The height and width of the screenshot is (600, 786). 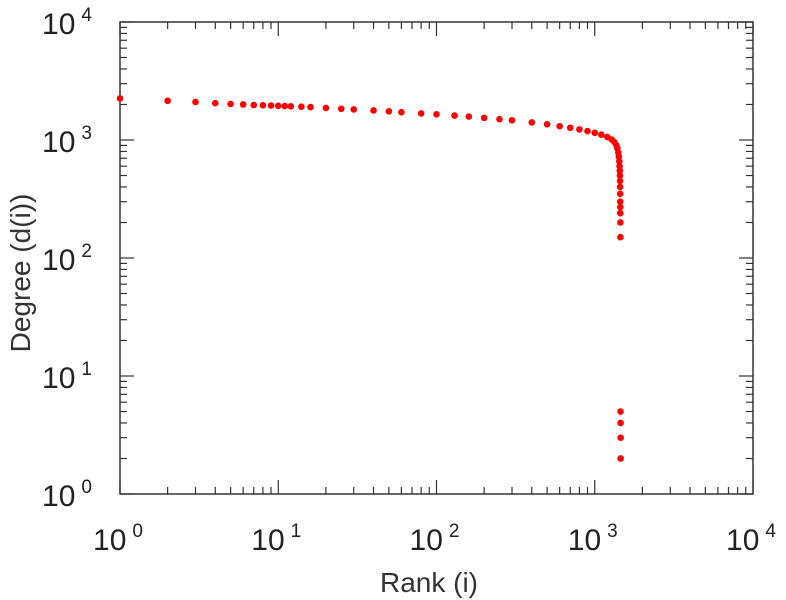 What do you see at coordinates (67, 141) in the screenshot?
I see `y-tick-label: 10 3` at bounding box center [67, 141].